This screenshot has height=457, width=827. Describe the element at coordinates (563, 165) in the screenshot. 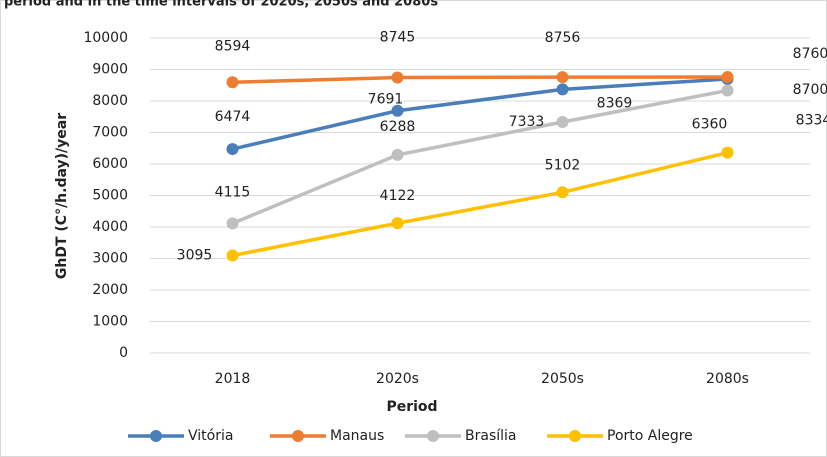

I see `data-label: 5102` at that location.